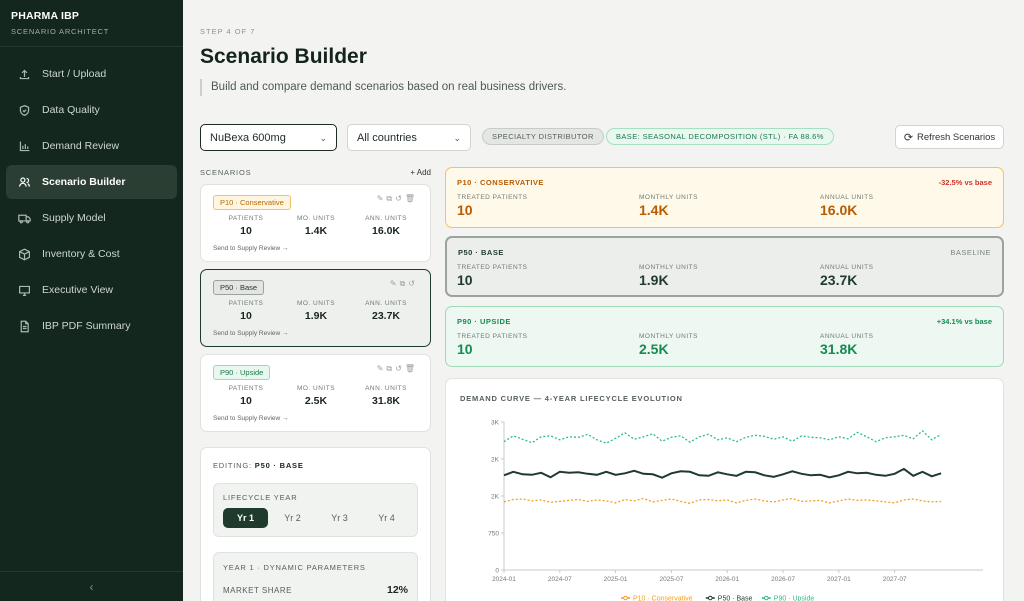  Describe the element at coordinates (91, 146) in the screenshot. I see `sidebar-item-demand-review: Demand Review` at that location.